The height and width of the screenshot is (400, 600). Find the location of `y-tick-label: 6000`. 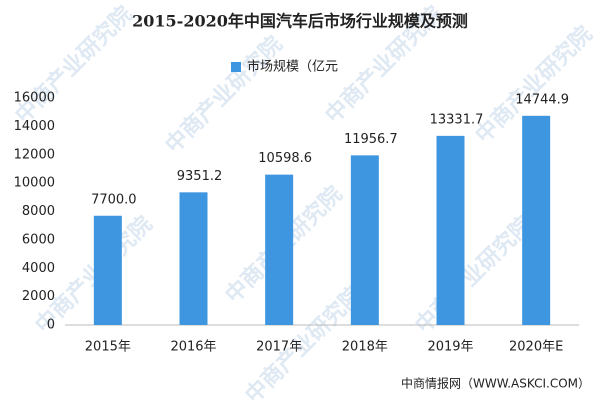

y-tick-label: 6000 is located at coordinates (38, 239).